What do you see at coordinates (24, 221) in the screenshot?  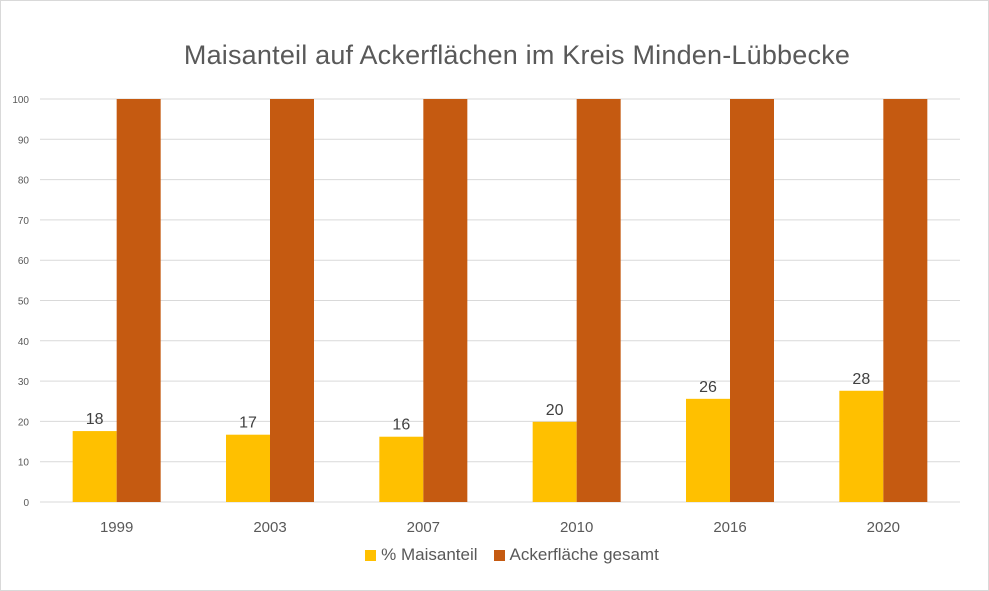 I see `y-tick-label: 70` at bounding box center [24, 221].